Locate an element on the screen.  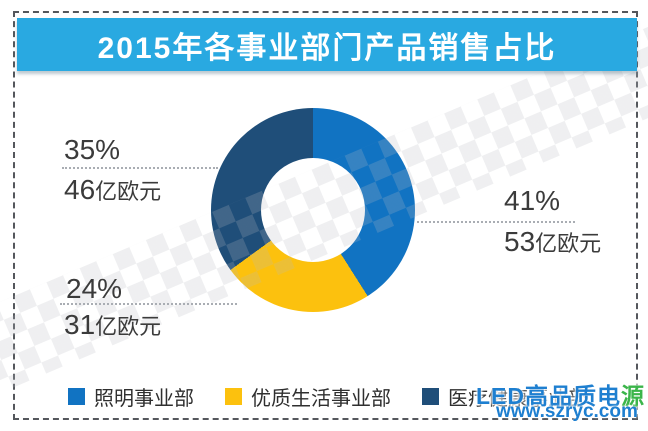
watermark-text-main: LED高品质电 is located at coordinates (548, 396).